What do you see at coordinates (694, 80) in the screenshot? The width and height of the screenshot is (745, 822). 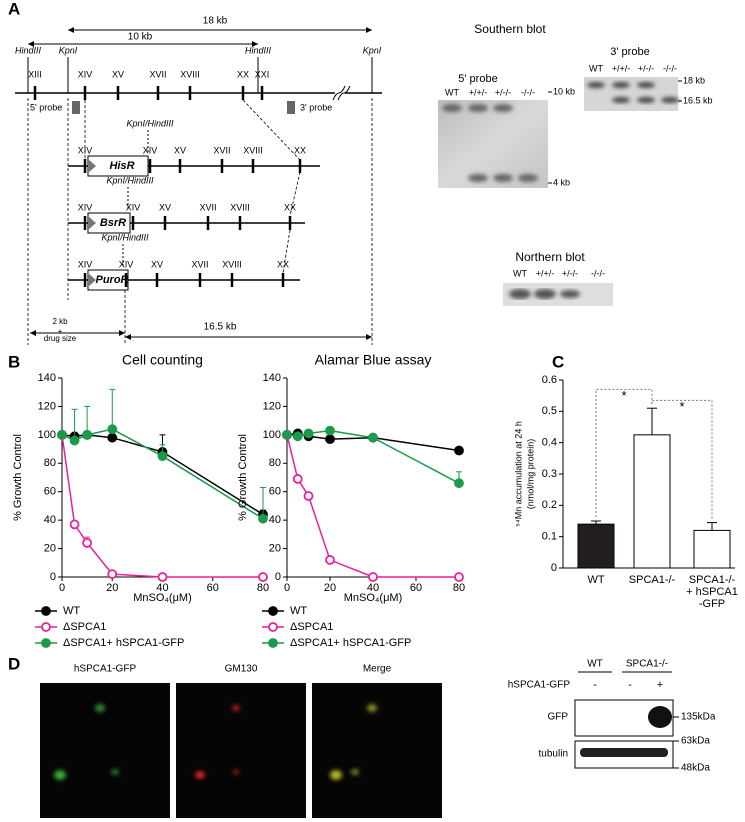 I see `size-marker: 18 kb` at bounding box center [694, 80].